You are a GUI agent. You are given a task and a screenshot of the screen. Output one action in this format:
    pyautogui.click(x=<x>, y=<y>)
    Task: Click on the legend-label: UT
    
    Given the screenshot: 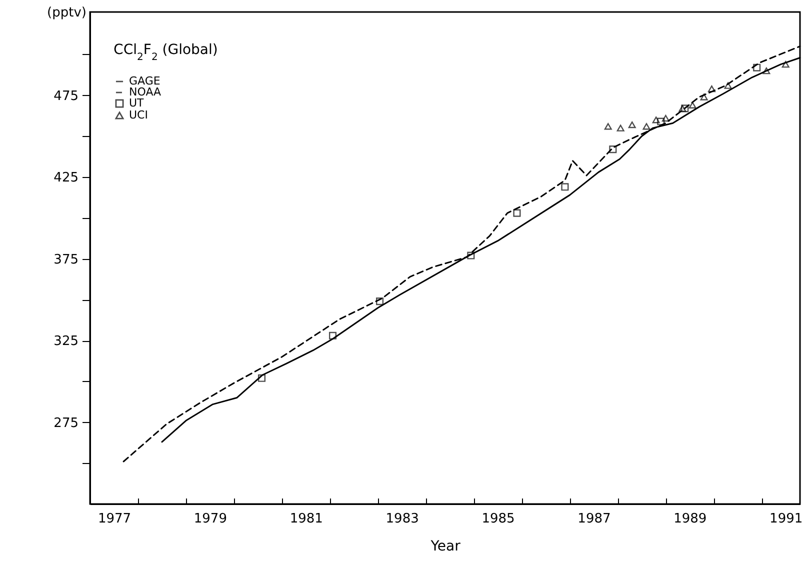 What is the action you would take?
    pyautogui.click(x=136, y=103)
    